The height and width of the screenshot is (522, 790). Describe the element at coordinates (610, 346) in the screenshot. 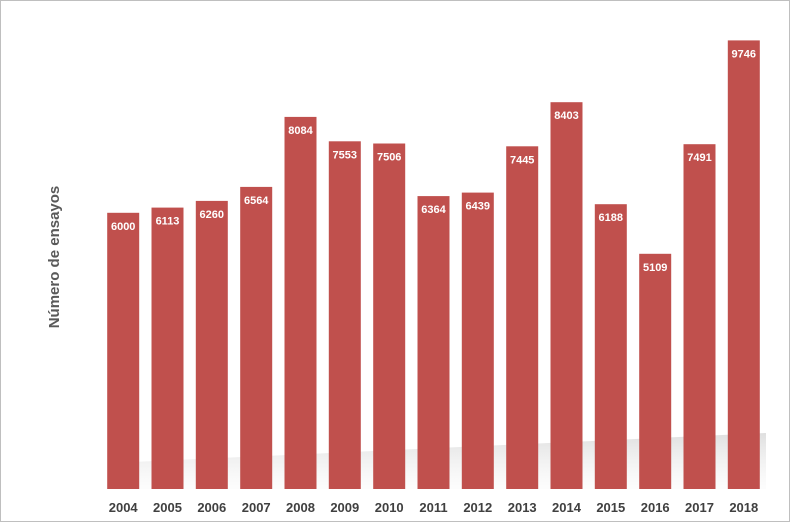

I see `bar-2015` at that location.